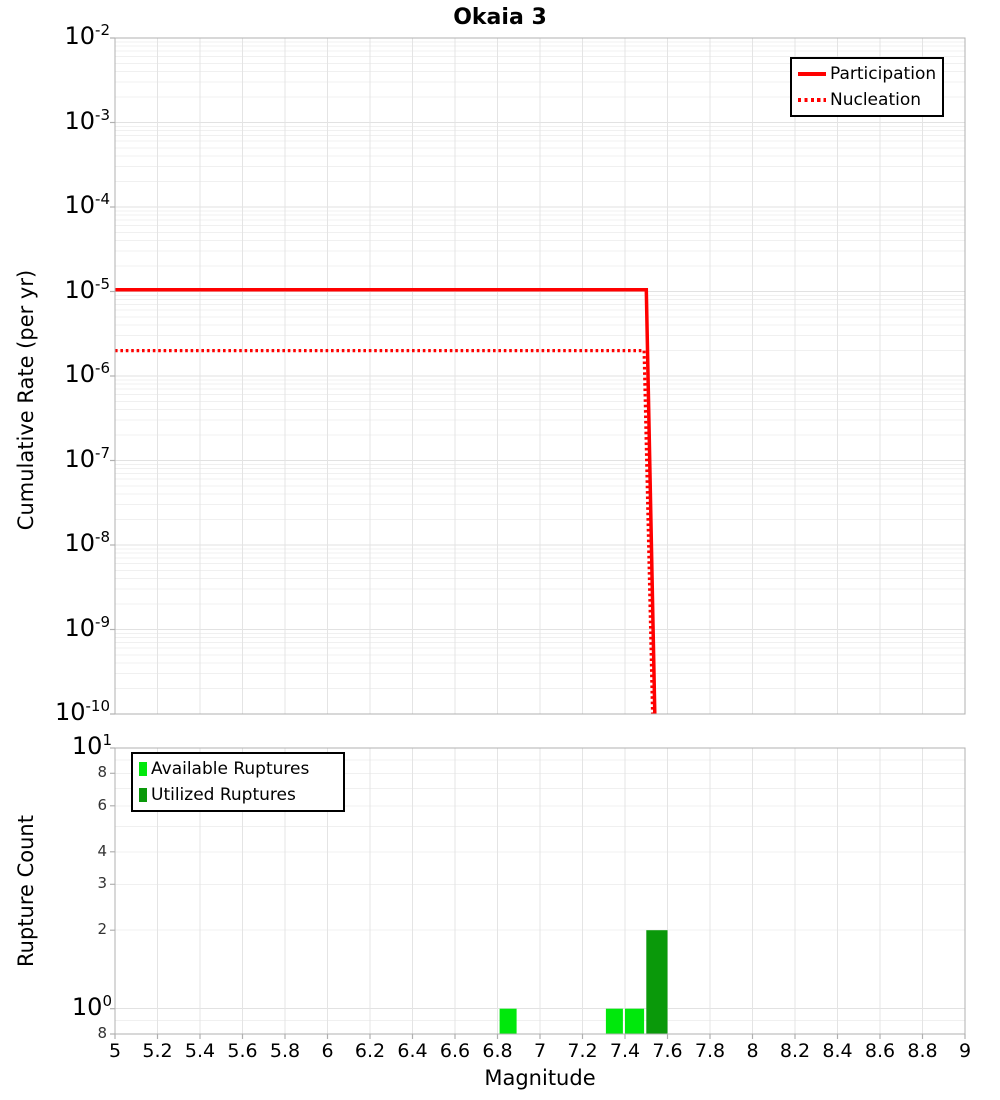  I want to click on x-tick-label: 5, so click(115, 1051).